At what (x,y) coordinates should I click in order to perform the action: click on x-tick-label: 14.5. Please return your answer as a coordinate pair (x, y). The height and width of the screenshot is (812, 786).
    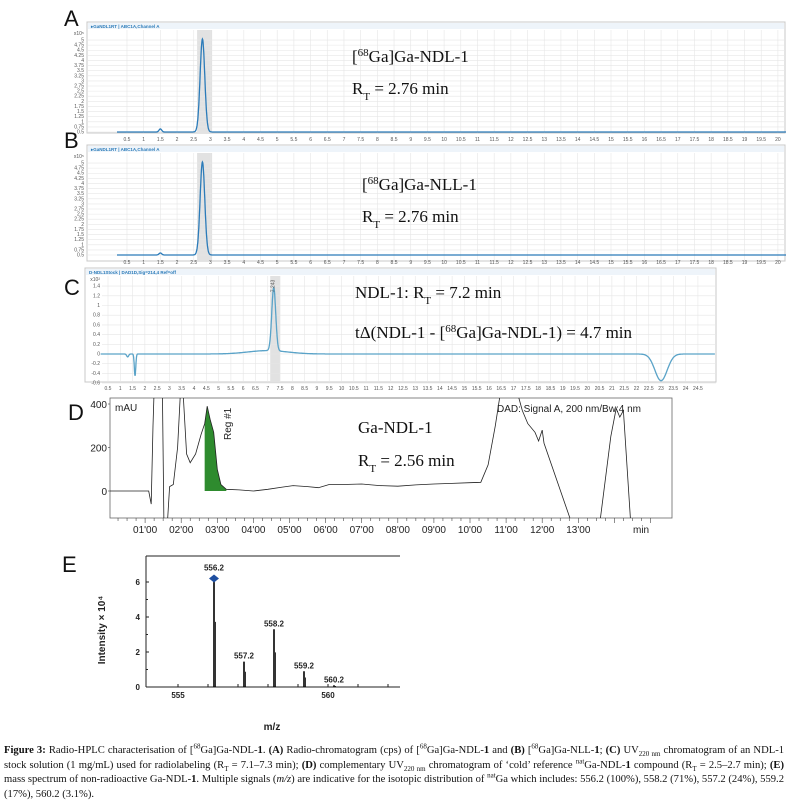
    Looking at the image, I should click on (594, 140).